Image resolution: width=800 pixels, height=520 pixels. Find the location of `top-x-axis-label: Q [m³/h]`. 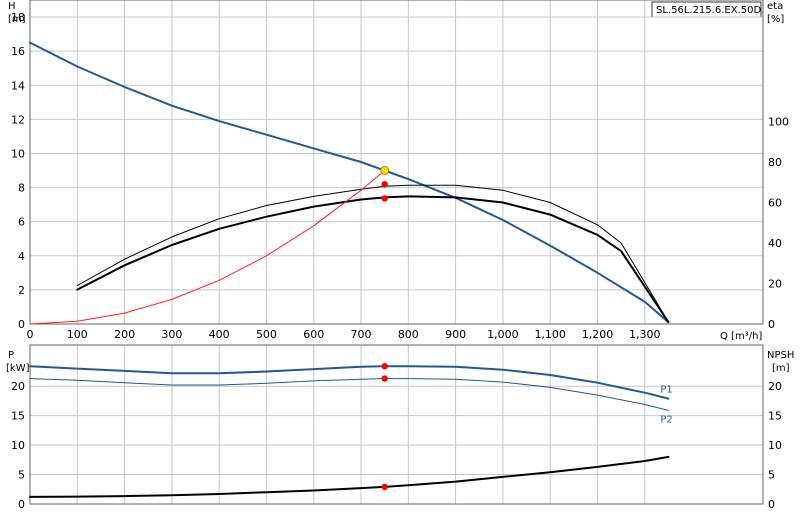

top-x-axis-label: Q [m³/h] is located at coordinates (741, 336).